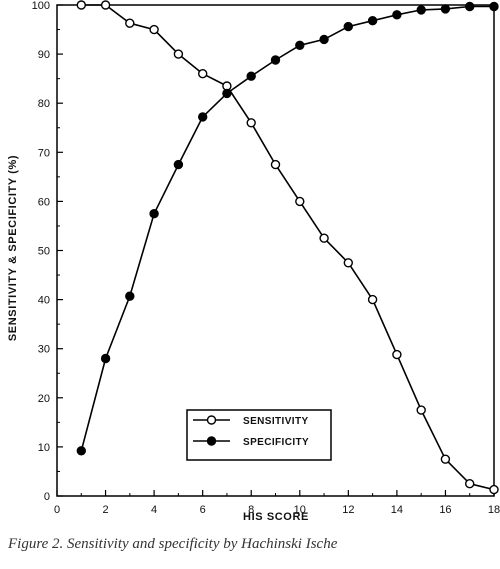 The width and height of the screenshot is (500, 569). What do you see at coordinates (44, 104) in the screenshot?
I see `y-tick-label: 80` at bounding box center [44, 104].